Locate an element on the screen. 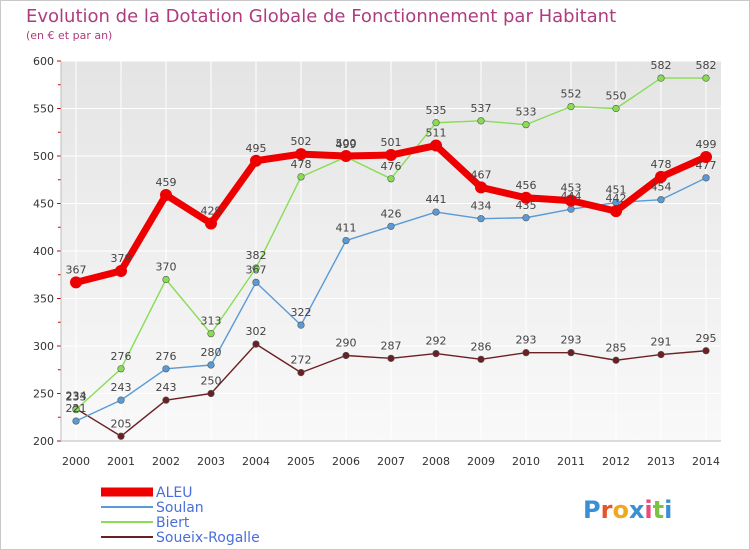 The width and height of the screenshot is (750, 550). data-label-biert: 550 is located at coordinates (616, 96).